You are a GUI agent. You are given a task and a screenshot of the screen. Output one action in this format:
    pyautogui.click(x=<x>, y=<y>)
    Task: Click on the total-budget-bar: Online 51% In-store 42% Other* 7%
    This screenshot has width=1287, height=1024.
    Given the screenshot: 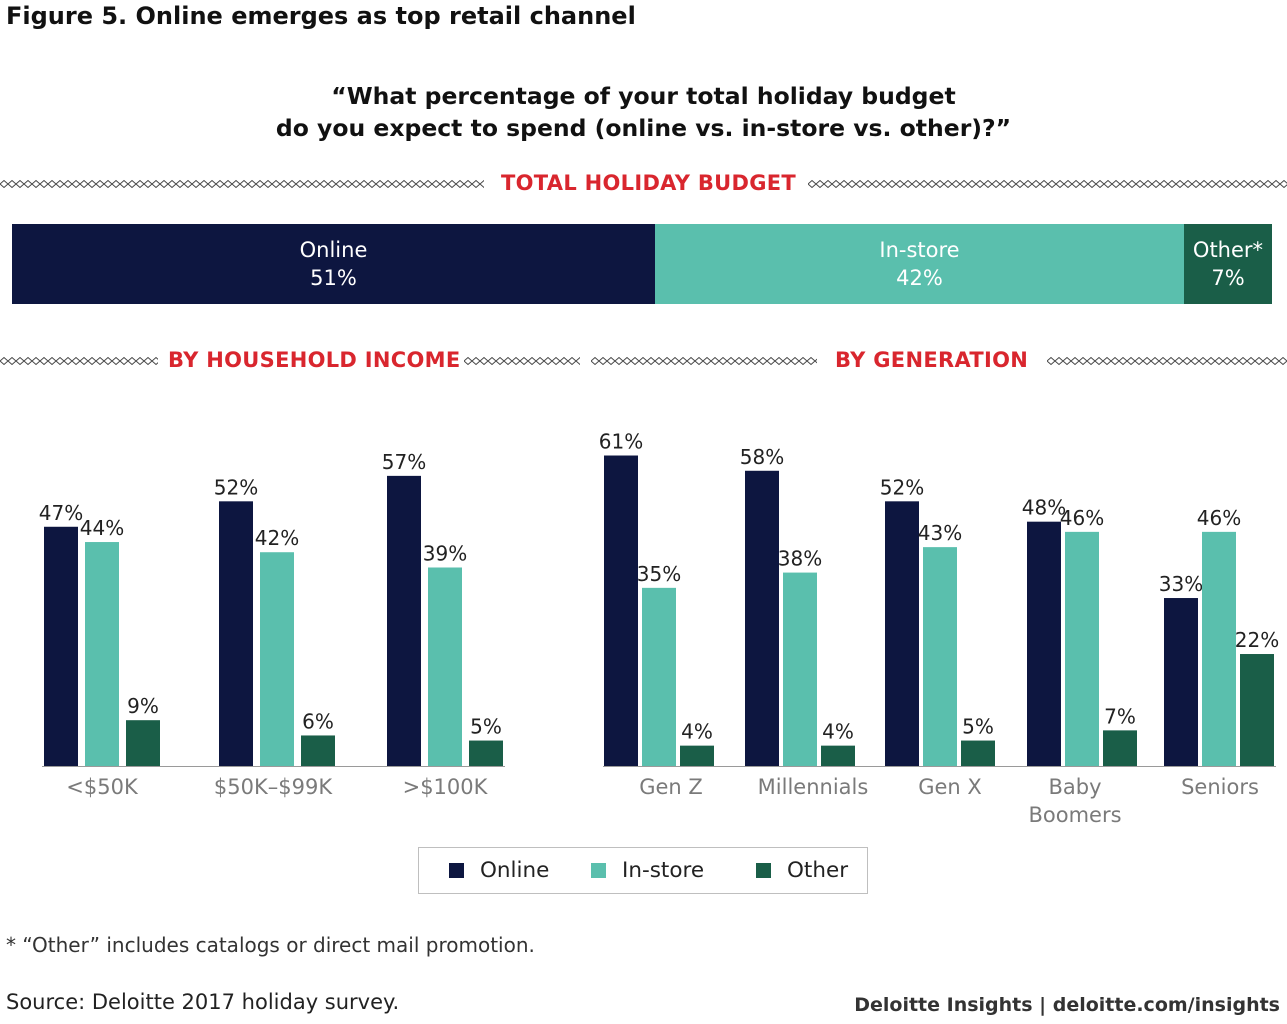 What is the action you would take?
    pyautogui.click(x=642, y=264)
    